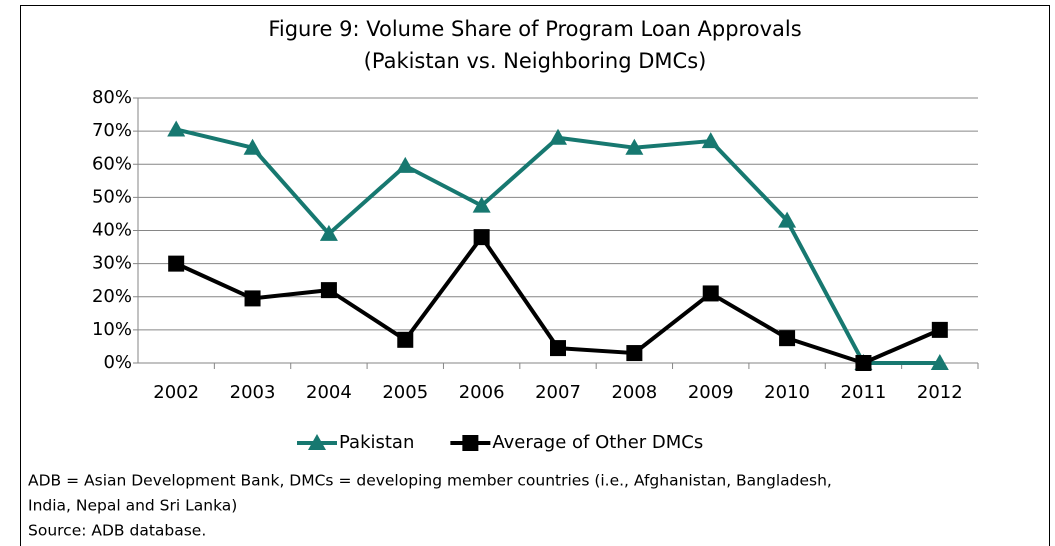 The width and height of the screenshot is (1055, 546). Describe the element at coordinates (112, 130) in the screenshot. I see `y-tick-label: 70%` at that location.